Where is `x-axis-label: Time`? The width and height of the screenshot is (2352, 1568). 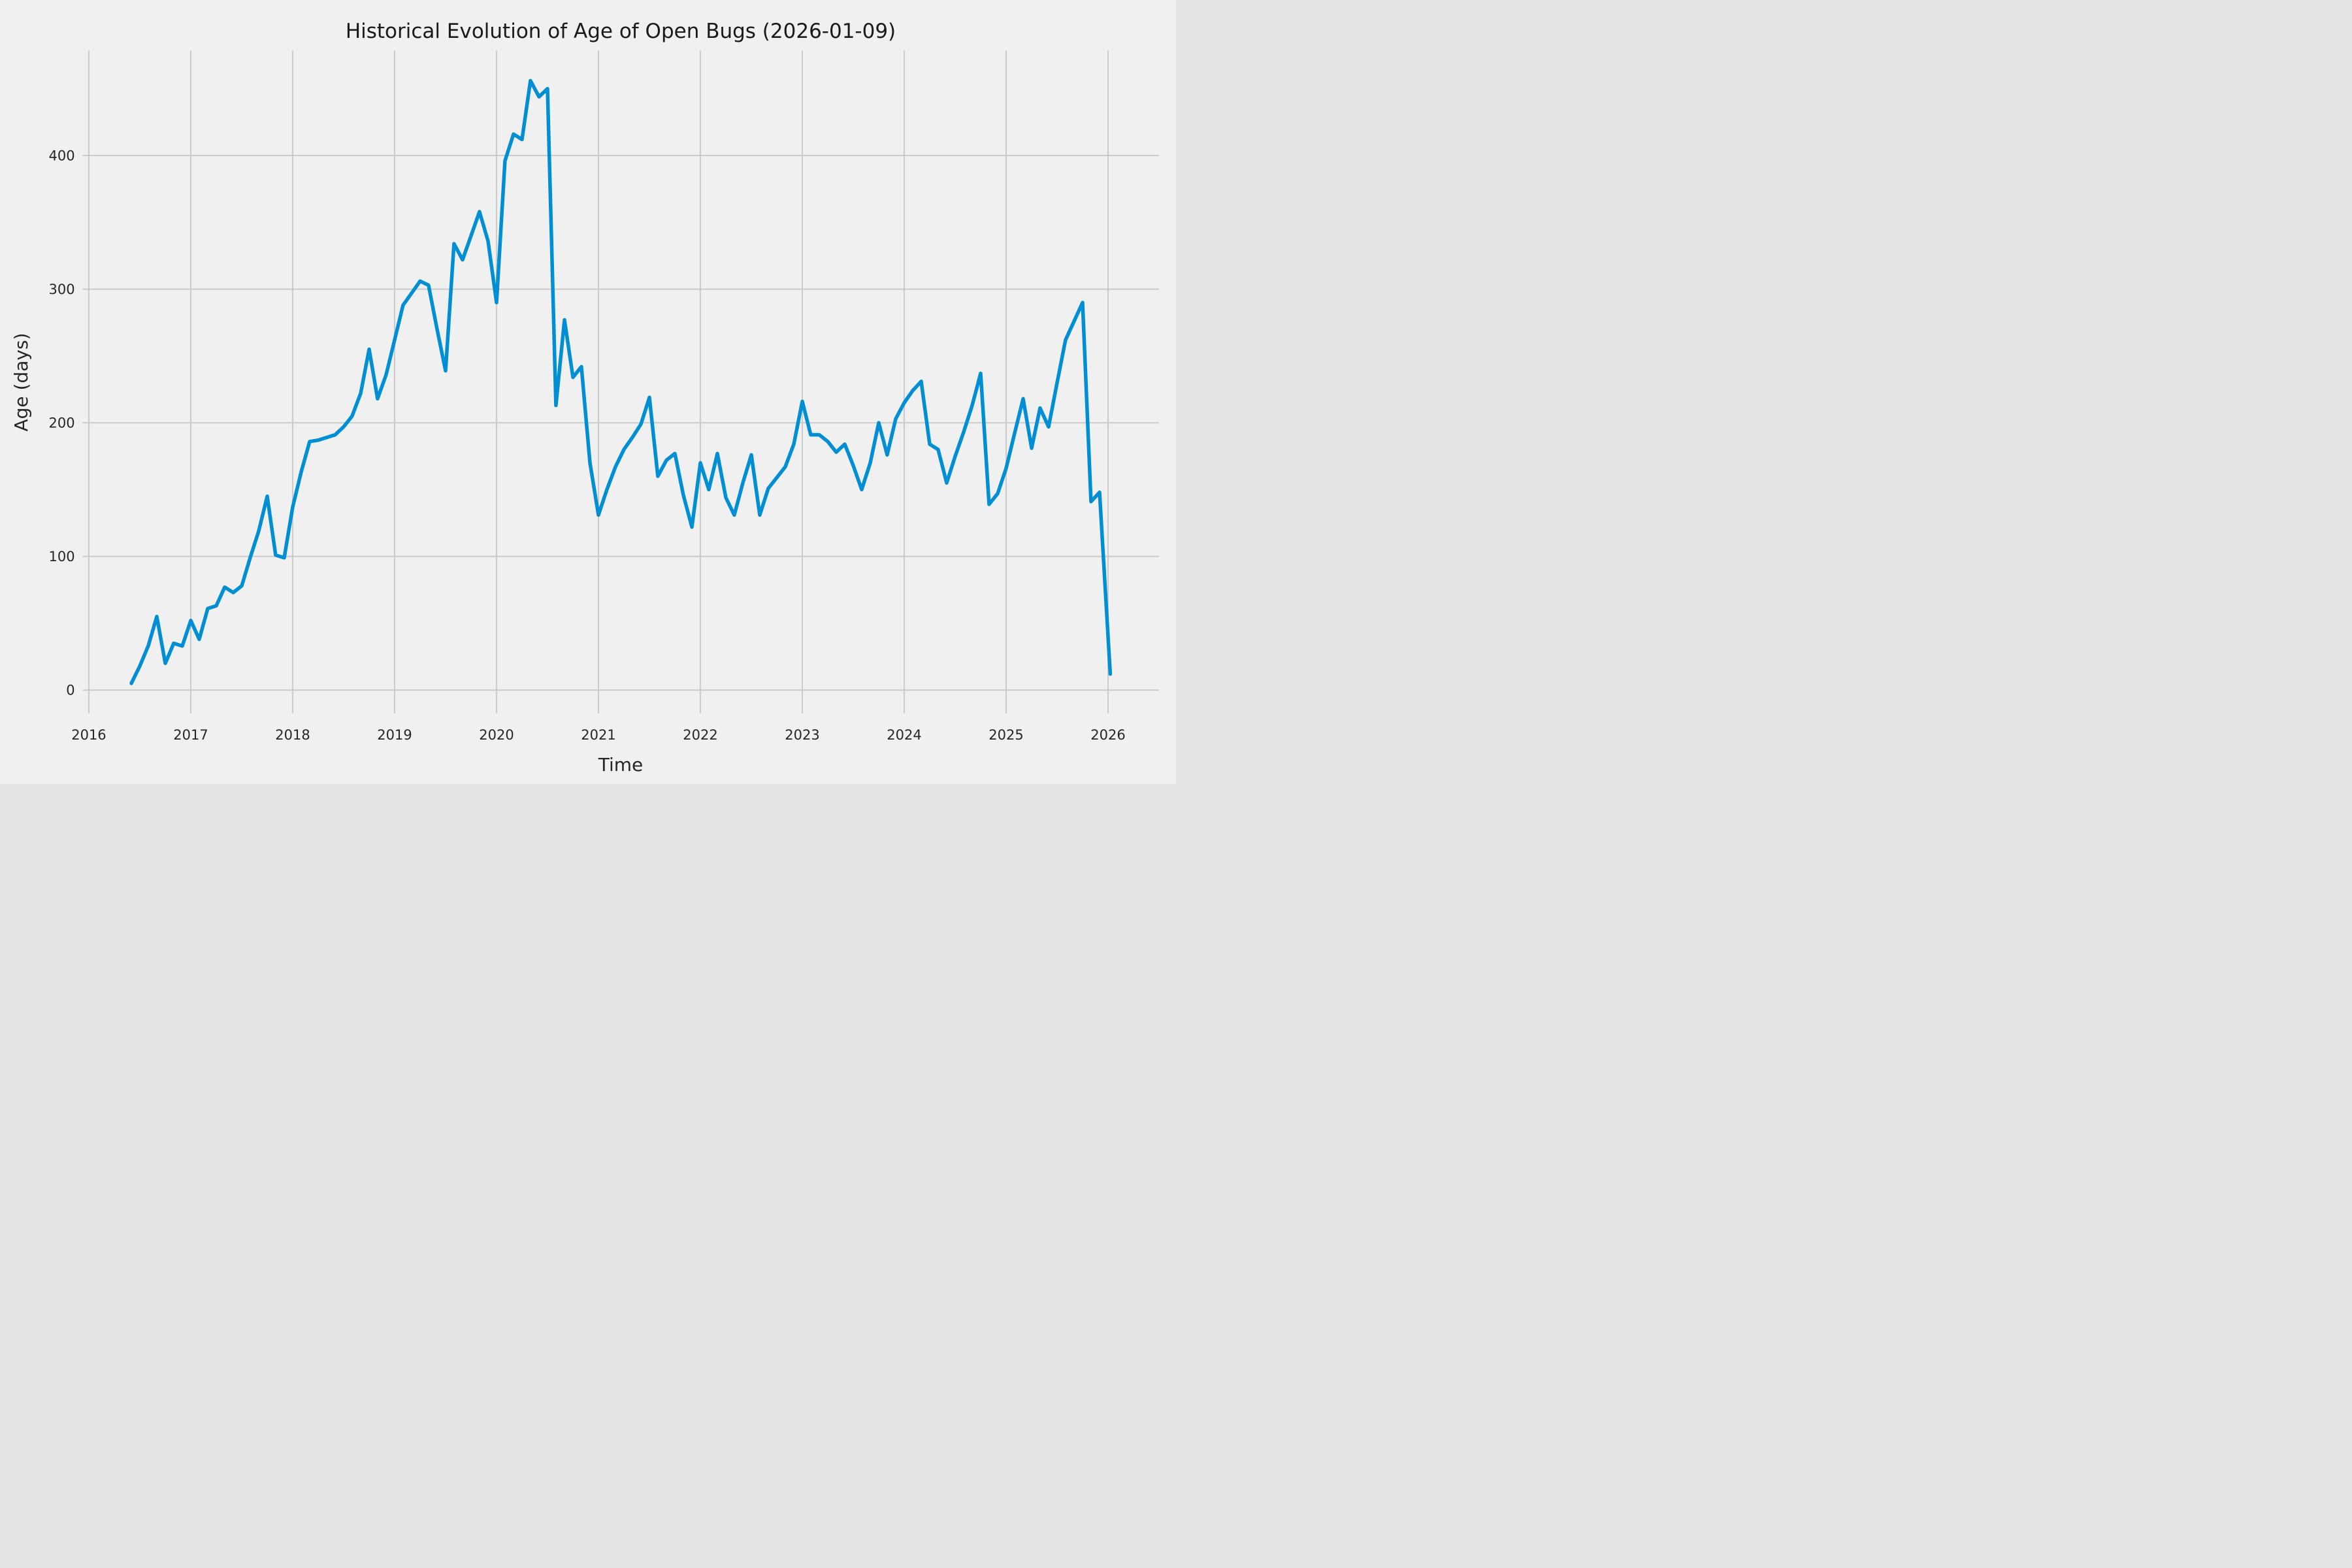 x-axis-label: Time is located at coordinates (621, 765).